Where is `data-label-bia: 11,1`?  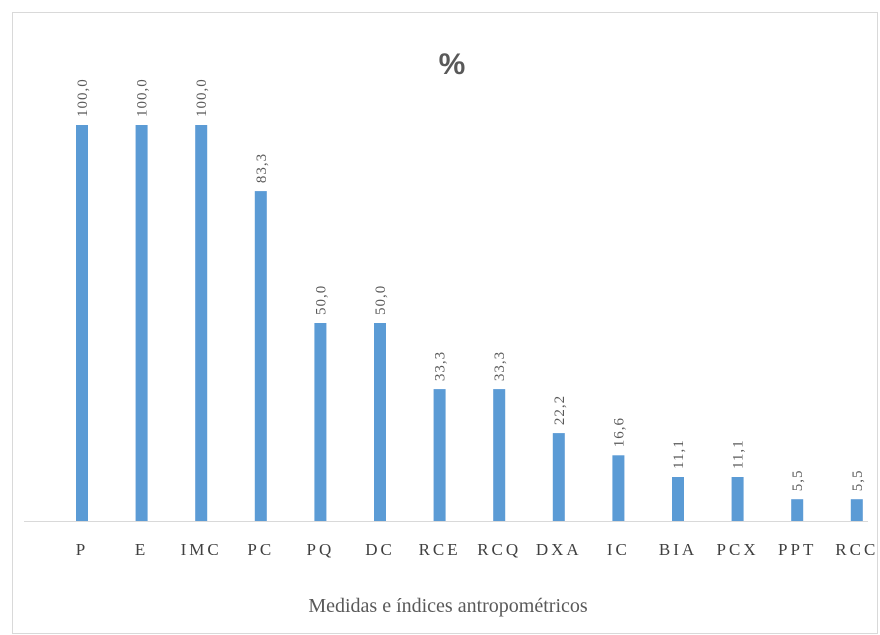 data-label-bia: 11,1 is located at coordinates (679, 454).